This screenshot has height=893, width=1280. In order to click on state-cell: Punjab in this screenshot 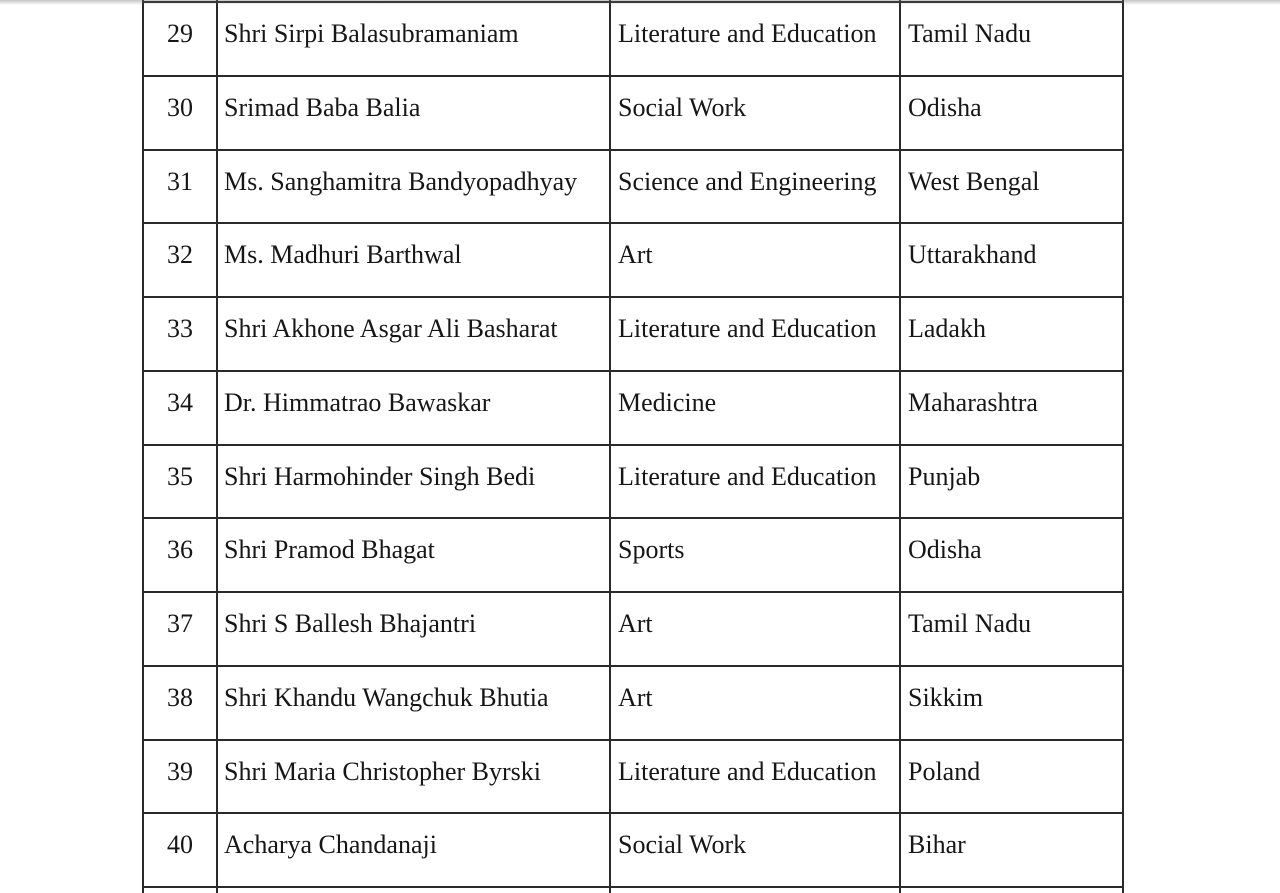, I will do `click(1011, 481)`.